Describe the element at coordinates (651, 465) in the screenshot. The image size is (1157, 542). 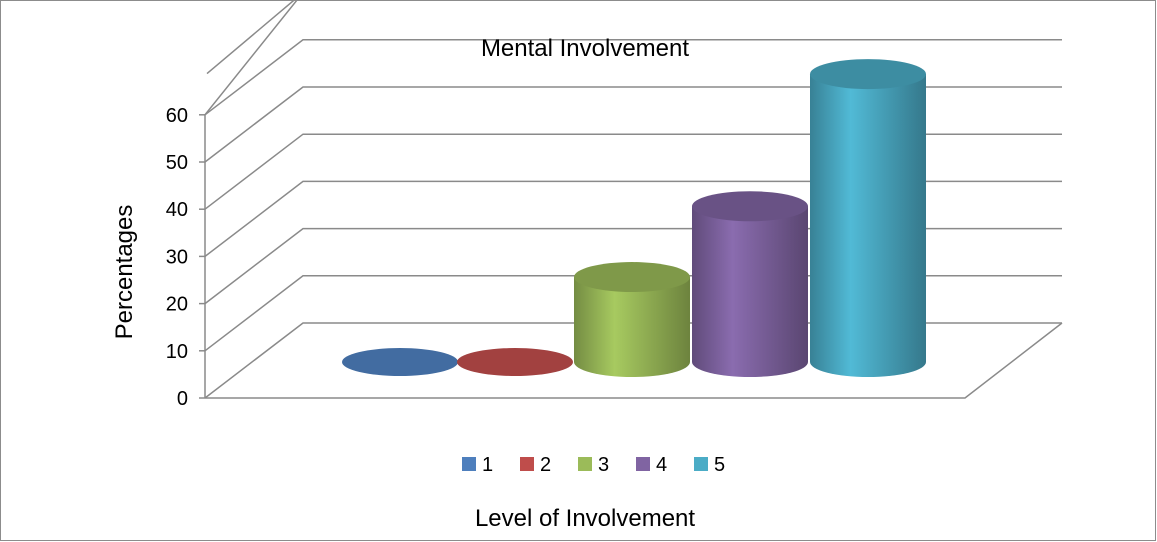
I see `legend-item-4: 4` at that location.